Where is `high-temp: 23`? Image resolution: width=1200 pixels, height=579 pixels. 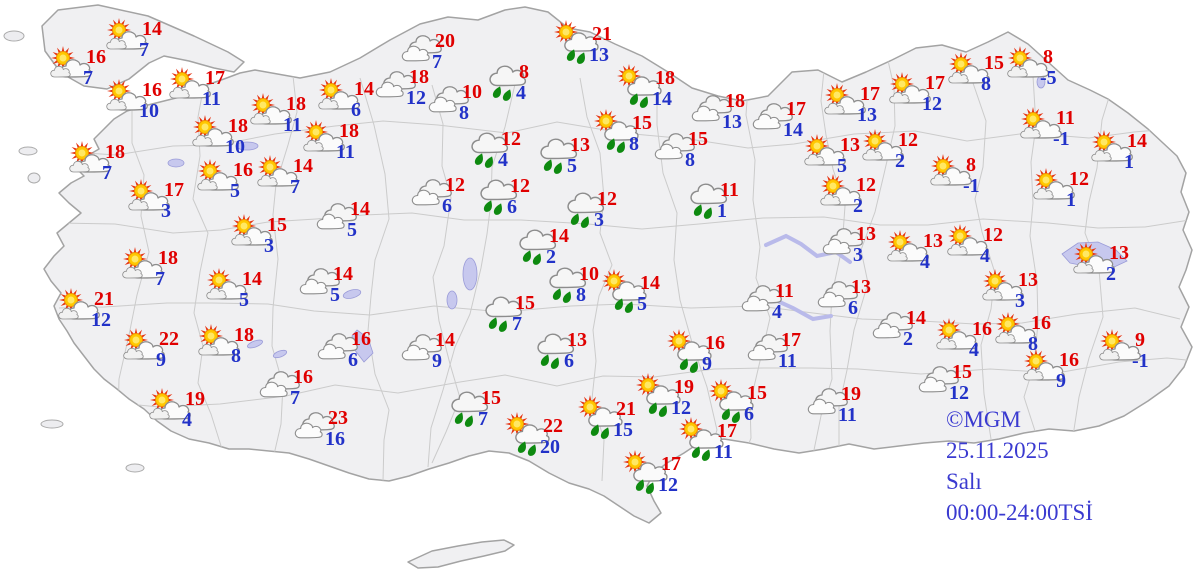 high-temp: 23 is located at coordinates (338, 418).